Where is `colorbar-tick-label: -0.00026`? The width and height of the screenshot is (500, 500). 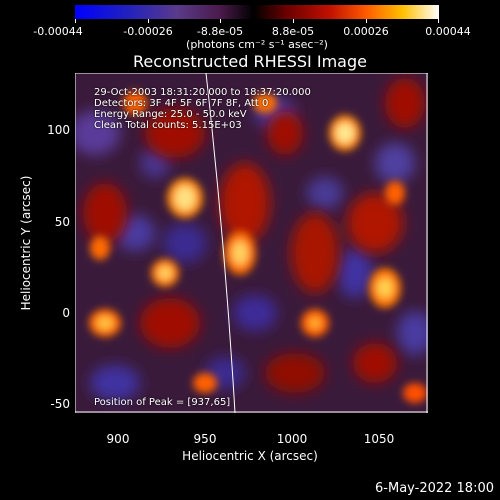
colorbar-tick-label: -0.00026 is located at coordinates (148, 31).